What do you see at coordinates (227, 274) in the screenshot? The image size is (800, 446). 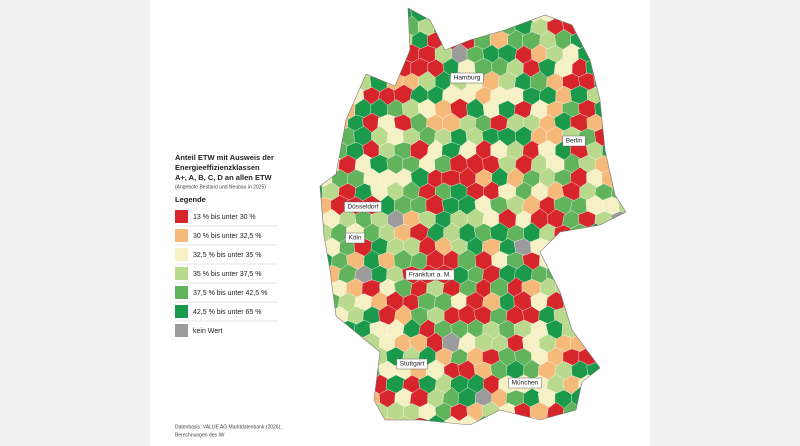 I see `legend-label: 35 % bis unter 37,5 %` at bounding box center [227, 274].